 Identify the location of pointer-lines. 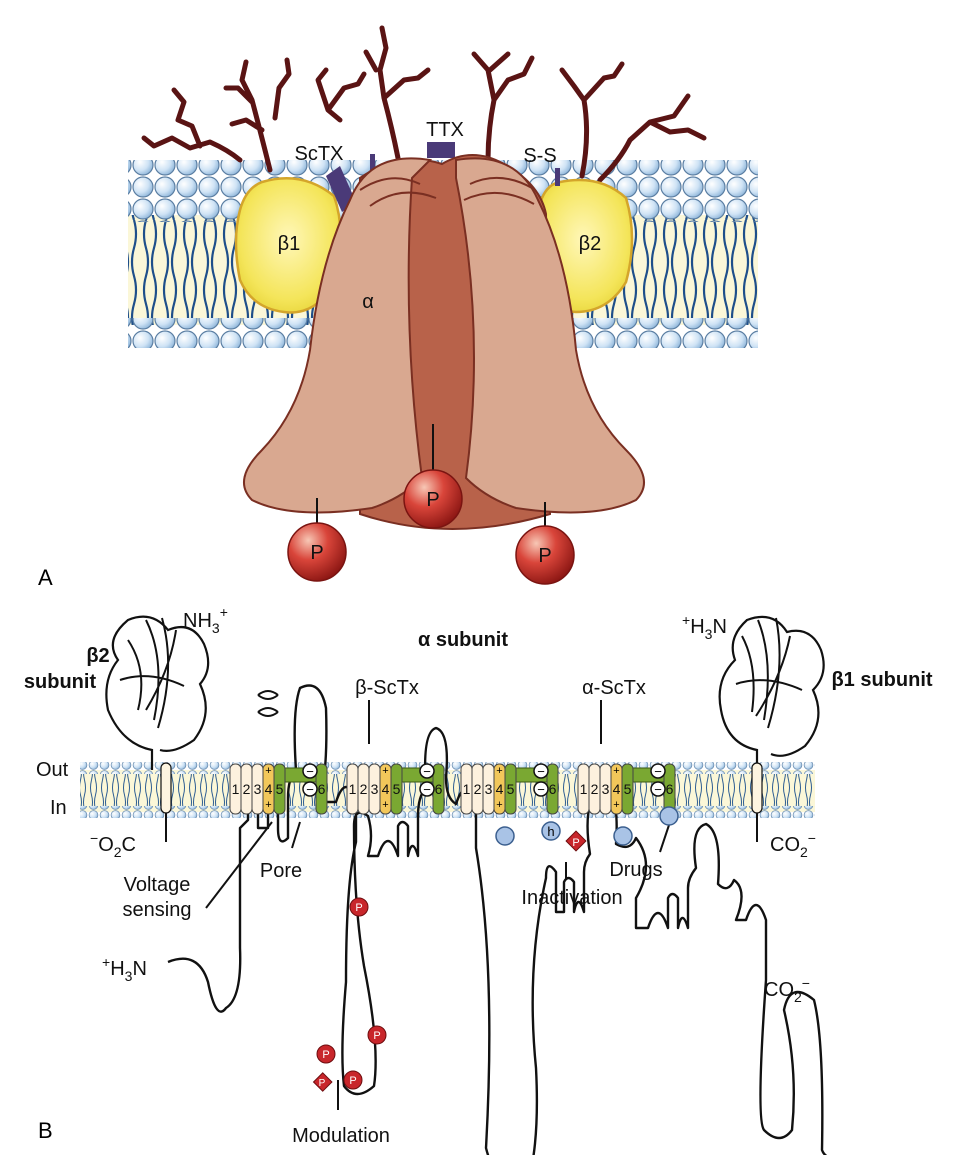
(438, 965).